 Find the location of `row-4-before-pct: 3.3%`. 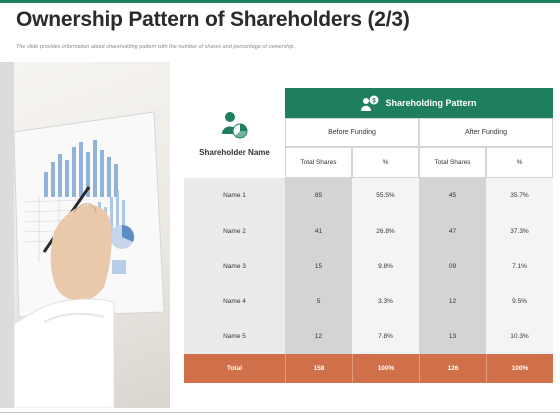

row-4-before-pct: 3.3% is located at coordinates (385, 301).